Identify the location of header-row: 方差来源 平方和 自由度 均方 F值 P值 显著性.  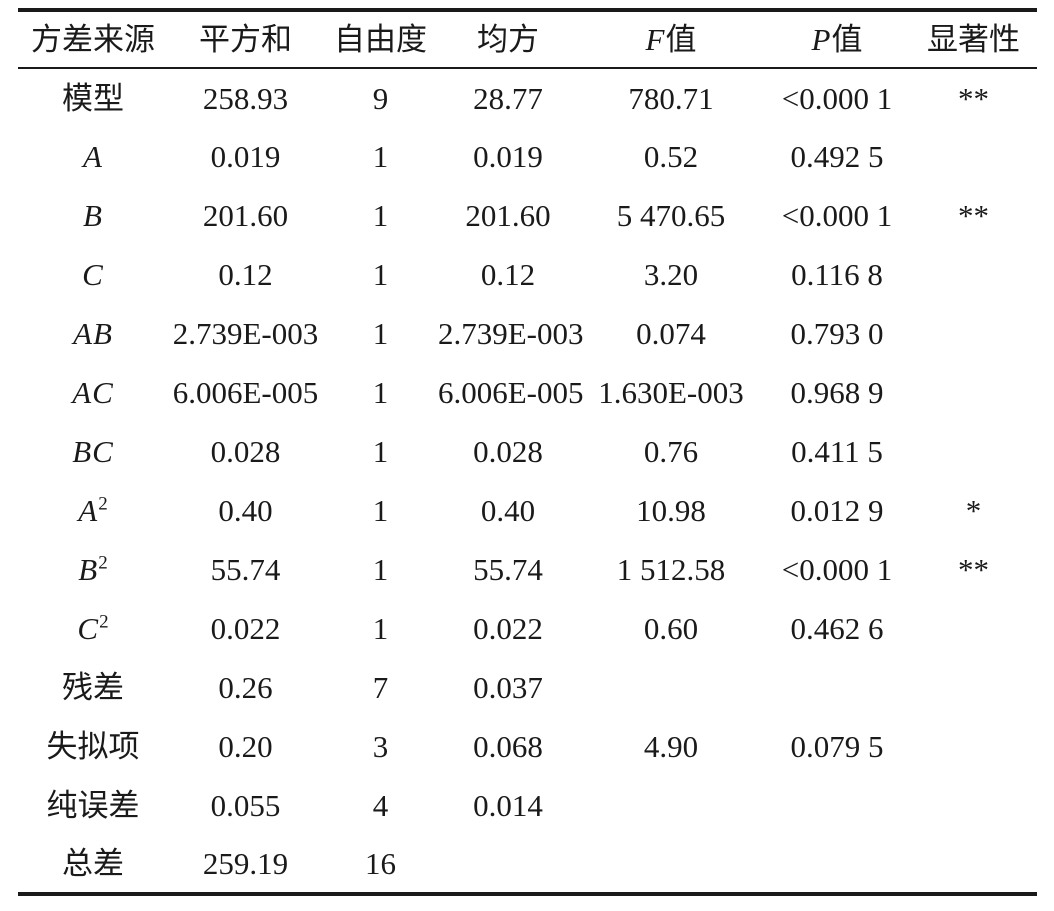
(527, 39).